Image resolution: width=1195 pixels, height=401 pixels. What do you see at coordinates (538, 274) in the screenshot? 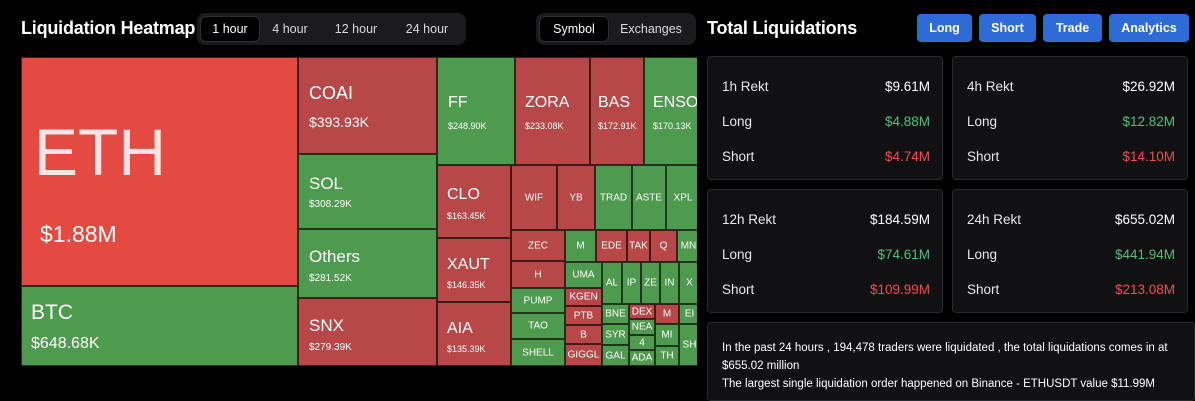
I see `tile-small: H` at bounding box center [538, 274].